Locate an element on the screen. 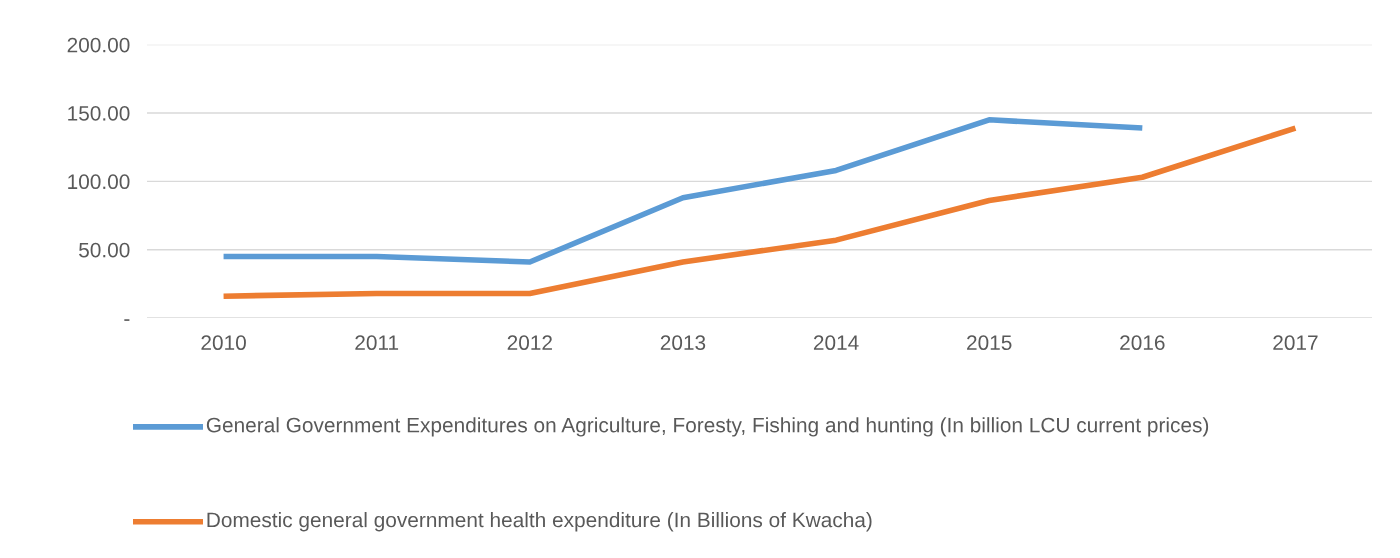 The image size is (1400, 558). x-tick-label: 2016 is located at coordinates (1142, 343).